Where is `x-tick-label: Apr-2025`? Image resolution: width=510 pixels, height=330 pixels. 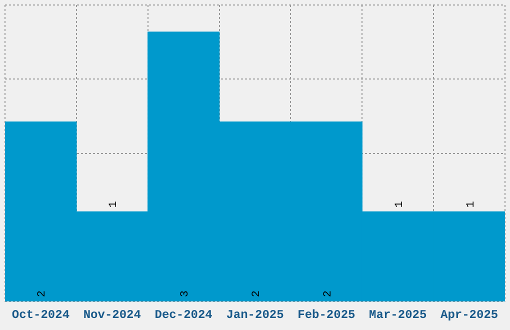
x-tick-label: Apr-2025 is located at coordinates (469, 315).